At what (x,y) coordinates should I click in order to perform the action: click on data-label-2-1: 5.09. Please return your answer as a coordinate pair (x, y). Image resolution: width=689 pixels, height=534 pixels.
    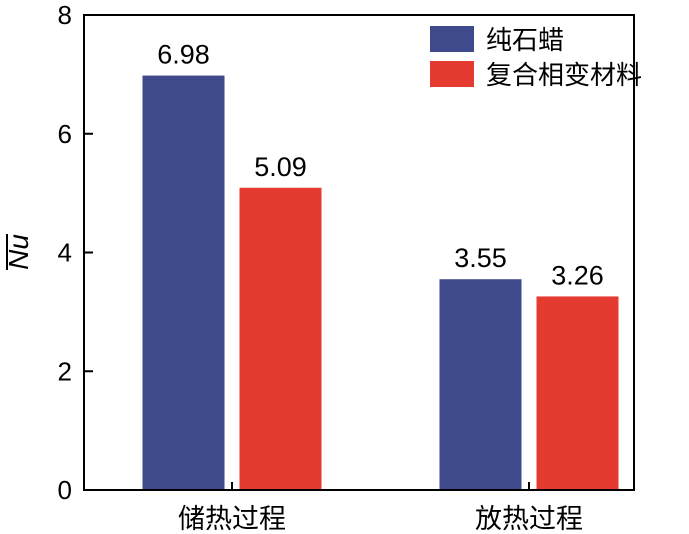
    Looking at the image, I should click on (280, 167).